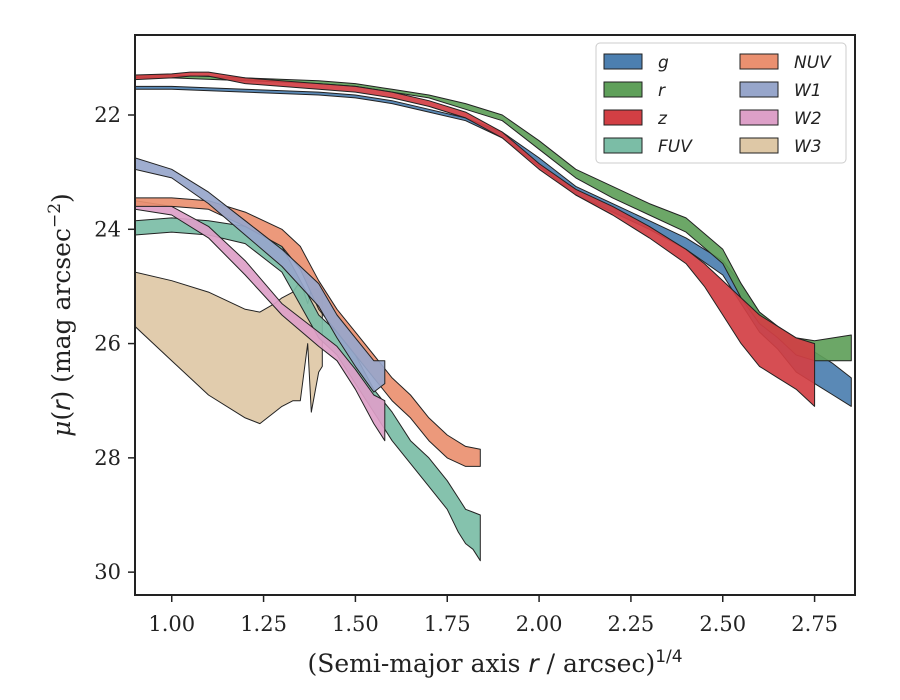  I want to click on y-tick-label: 28, so click(107, 458).